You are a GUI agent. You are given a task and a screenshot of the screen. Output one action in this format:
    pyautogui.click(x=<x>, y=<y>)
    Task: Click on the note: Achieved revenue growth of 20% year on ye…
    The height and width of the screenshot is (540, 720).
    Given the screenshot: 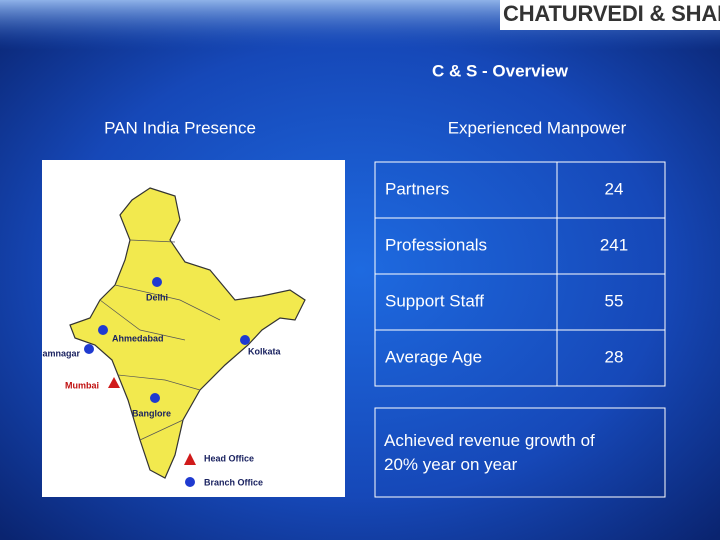 What is the action you would take?
    pyautogui.click(x=489, y=452)
    